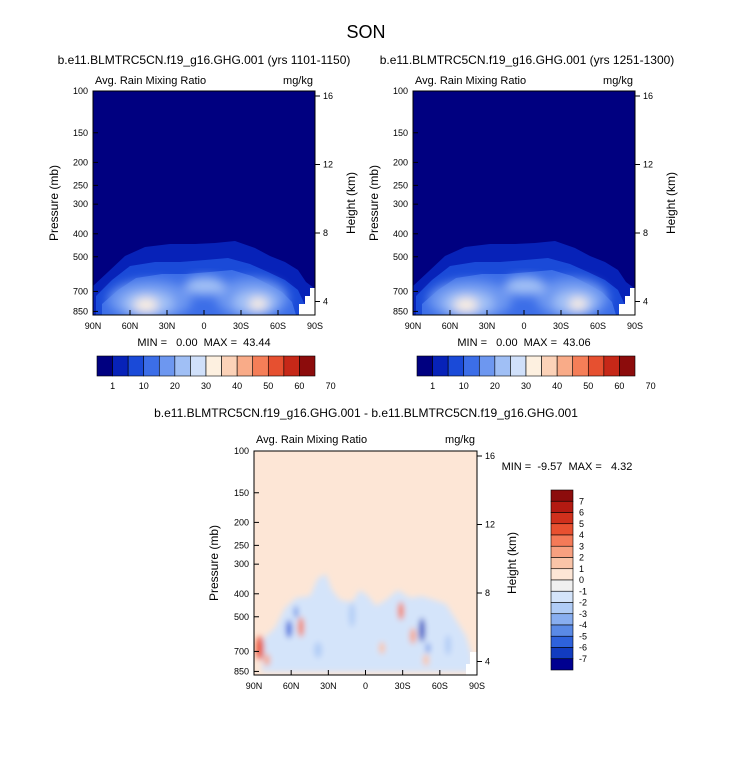  I want to click on panel-0-xtick-label: 30S, so click(241, 326).